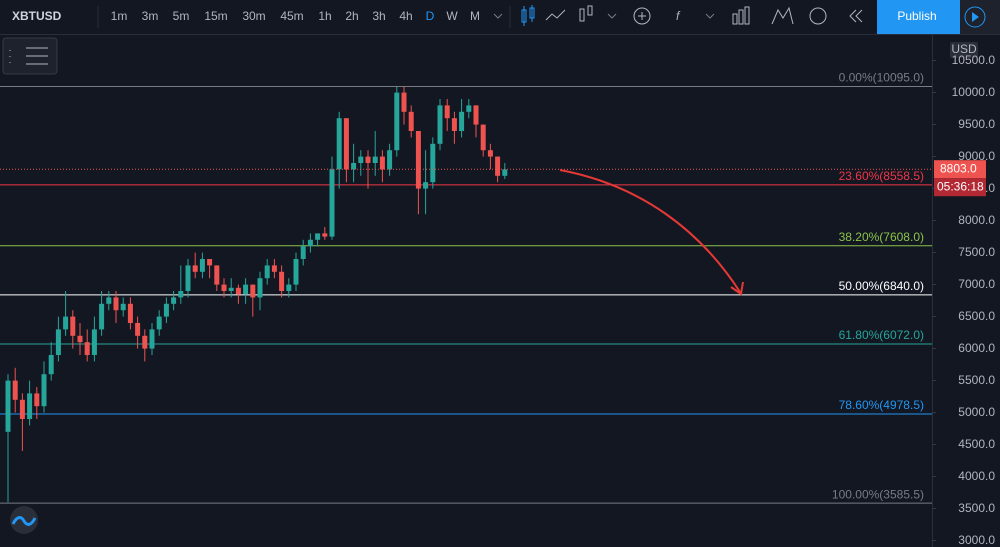  Describe the element at coordinates (881, 237) in the screenshot. I see `fib-label: 38.20%(7608.0)` at that location.